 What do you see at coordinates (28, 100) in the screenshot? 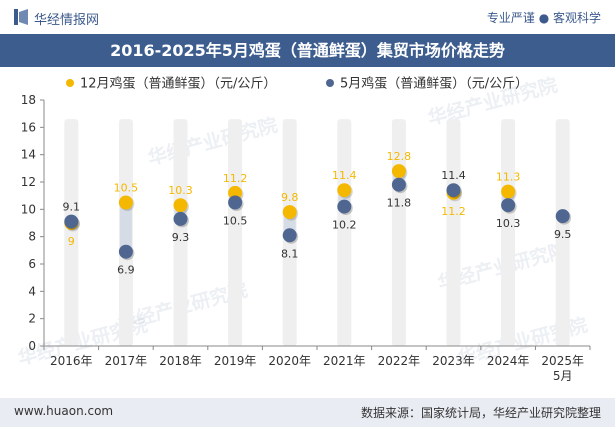
I see `y-tick-label: 18` at bounding box center [28, 100].